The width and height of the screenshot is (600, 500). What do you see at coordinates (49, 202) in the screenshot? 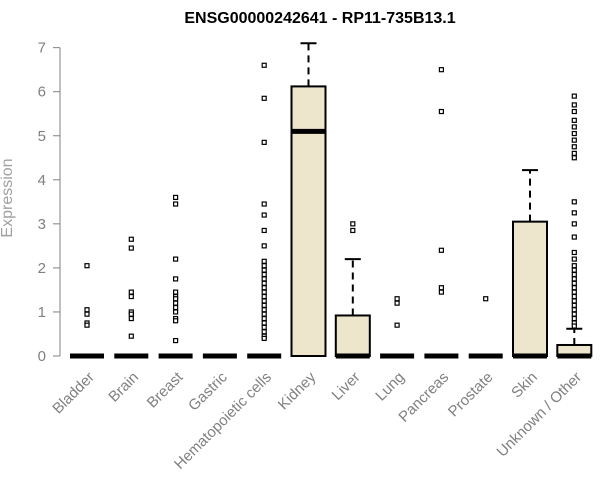
I see `y-axis: 0 1 2 3 4 5 6 7` at bounding box center [49, 202].